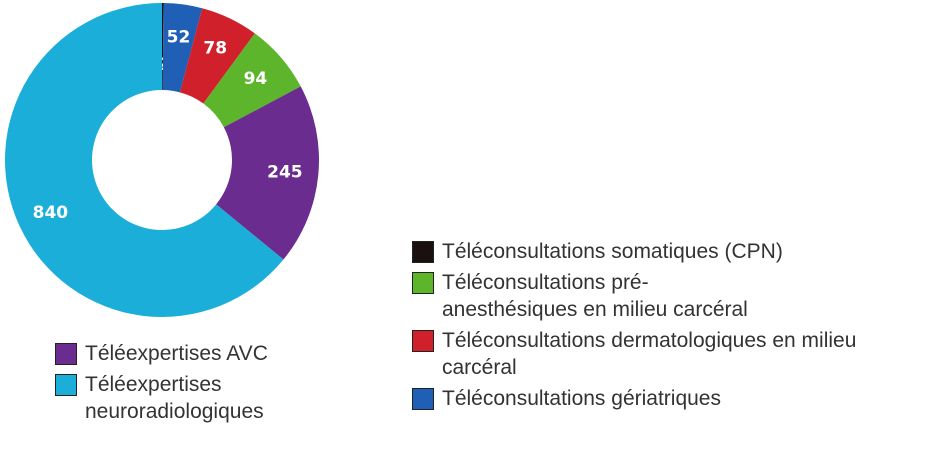 Image resolution: width=935 pixels, height=468 pixels. Describe the element at coordinates (612, 251) in the screenshot. I see `legend-label: Téléconsultations somatiques (CPN)` at that location.